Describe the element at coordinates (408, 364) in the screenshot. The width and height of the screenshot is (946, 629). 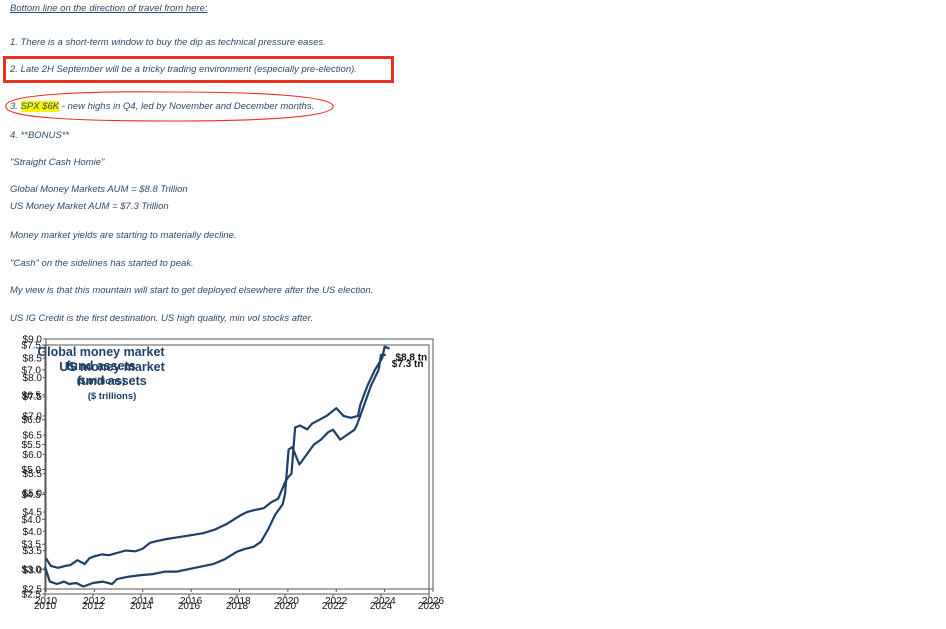
I see `end-value-label: $7.3 tn` at that location.